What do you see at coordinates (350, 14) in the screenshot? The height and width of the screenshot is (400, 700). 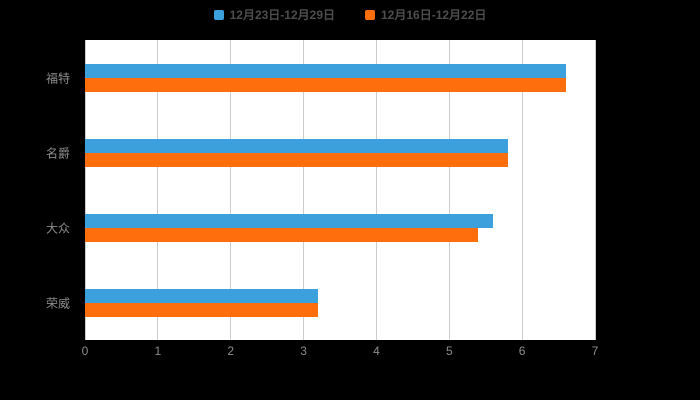 I see `chart-legend: 12月23日-12月29日 12月16日-12月22日` at bounding box center [350, 14].